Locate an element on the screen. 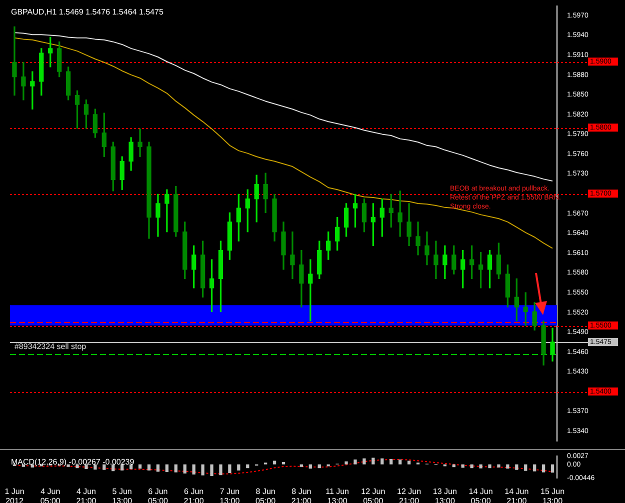  chart-title: MACD(12,26,9) -0.00267 -0.00239 is located at coordinates (73, 461).